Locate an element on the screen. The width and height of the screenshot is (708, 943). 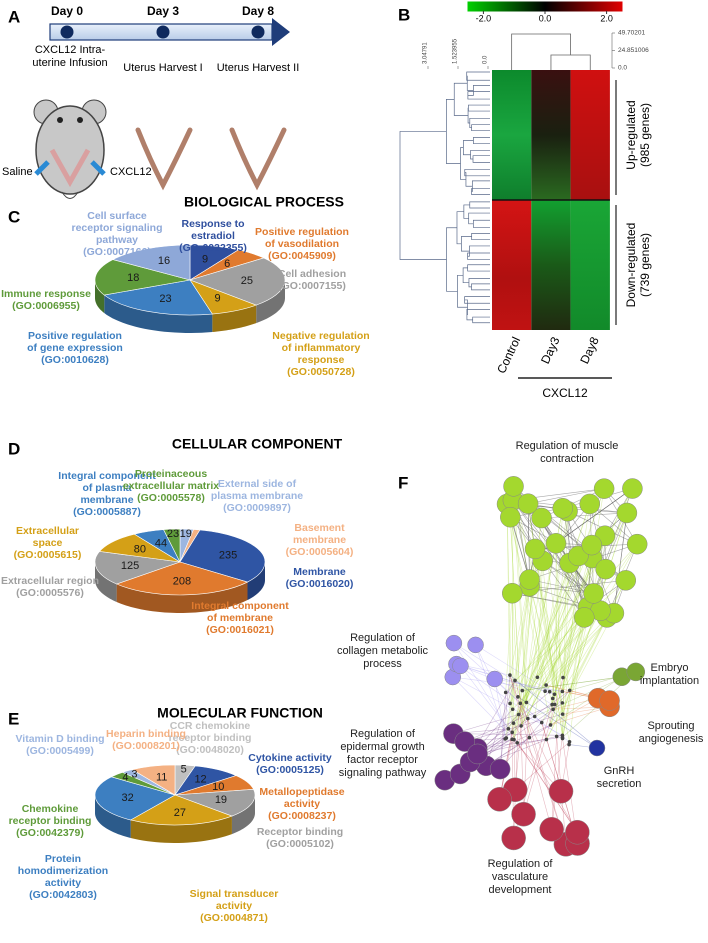
data-label: 23 is located at coordinates (173, 534).